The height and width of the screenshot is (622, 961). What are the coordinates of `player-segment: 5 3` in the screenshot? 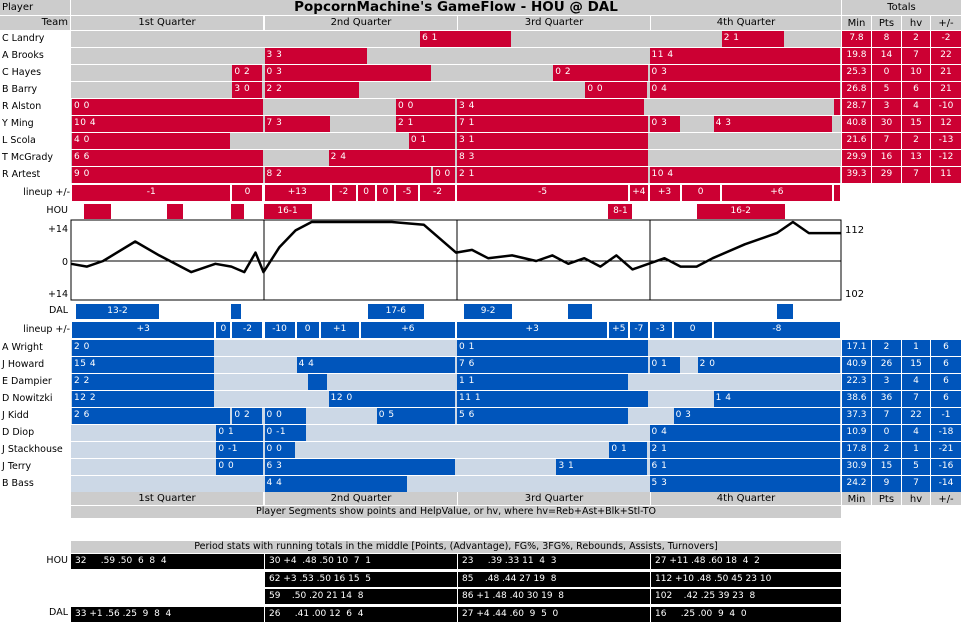 It's located at (744, 484).